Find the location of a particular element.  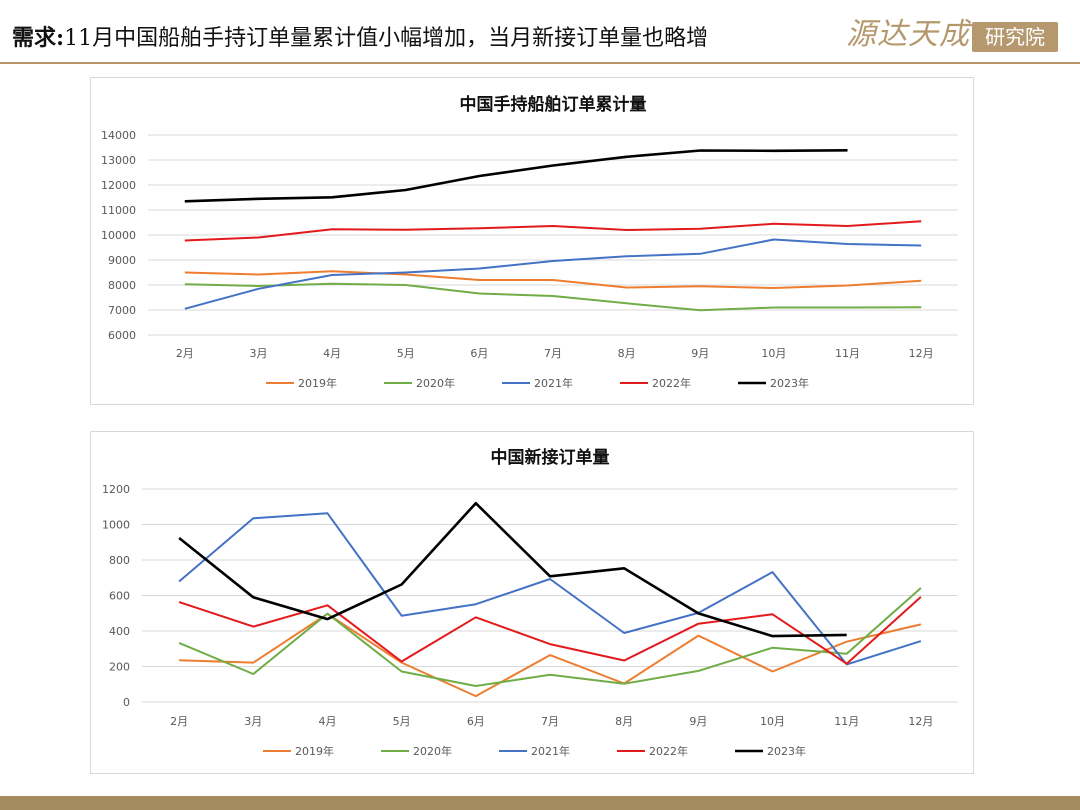

y-tick-label: 1200 is located at coordinates (116, 489).